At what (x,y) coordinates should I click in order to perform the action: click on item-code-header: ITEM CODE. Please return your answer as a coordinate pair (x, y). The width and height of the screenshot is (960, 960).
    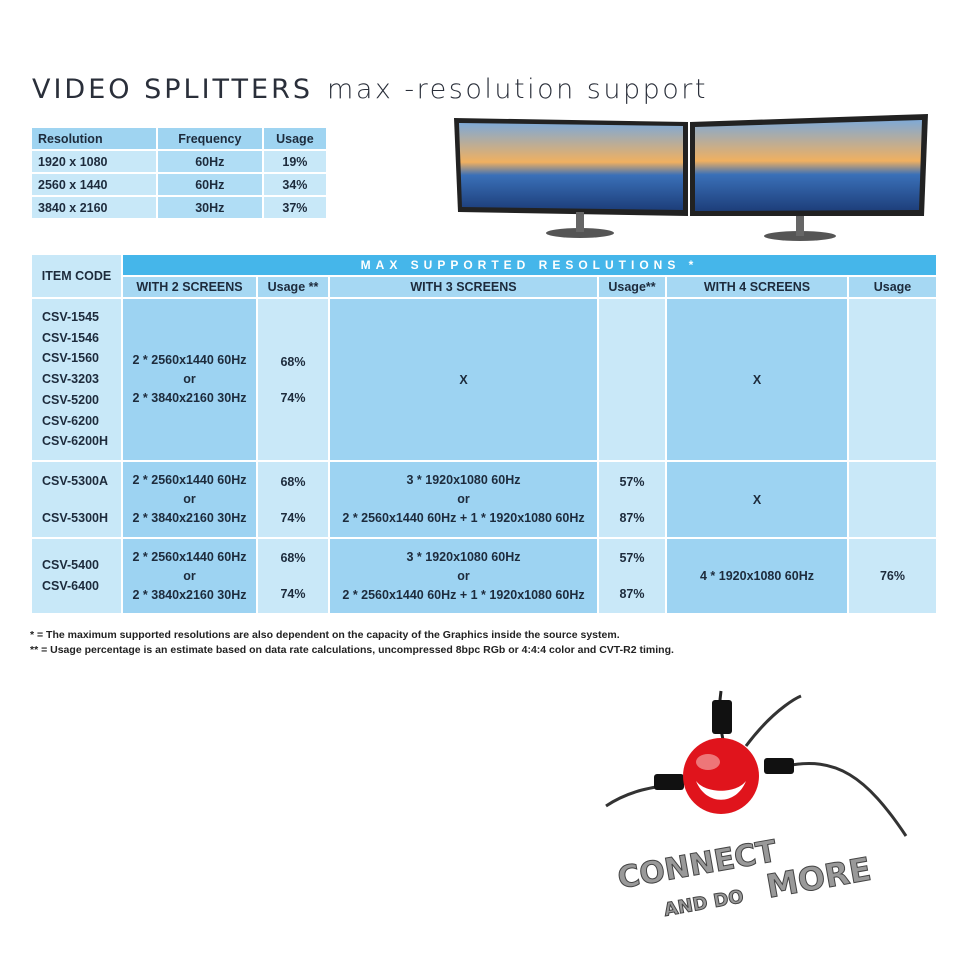
    Looking at the image, I should click on (76, 276).